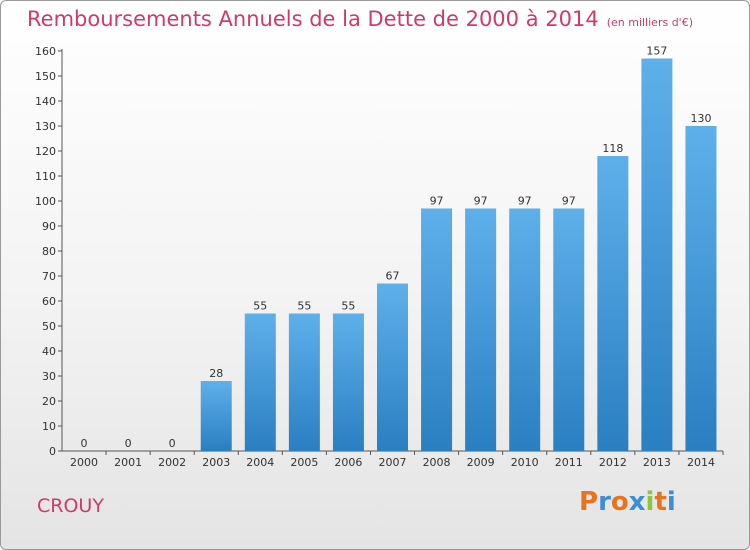 The image size is (750, 550). I want to click on x-tick-label: 2012, so click(613, 462).